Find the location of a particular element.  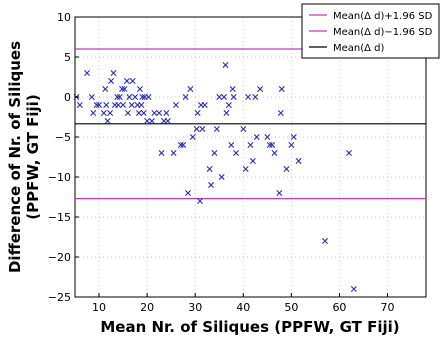

y-tick-label: −15 is located at coordinates (59, 217).